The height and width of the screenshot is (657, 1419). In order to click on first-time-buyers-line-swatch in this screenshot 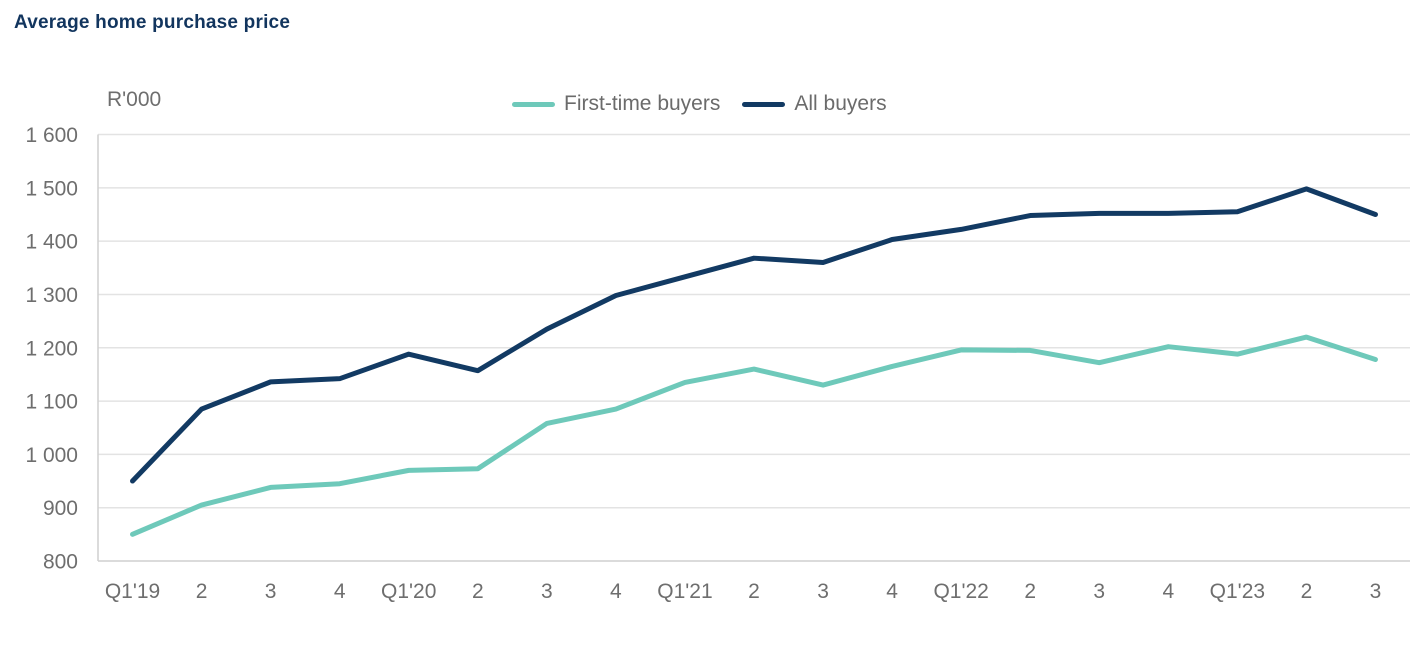, I will do `click(533, 104)`.